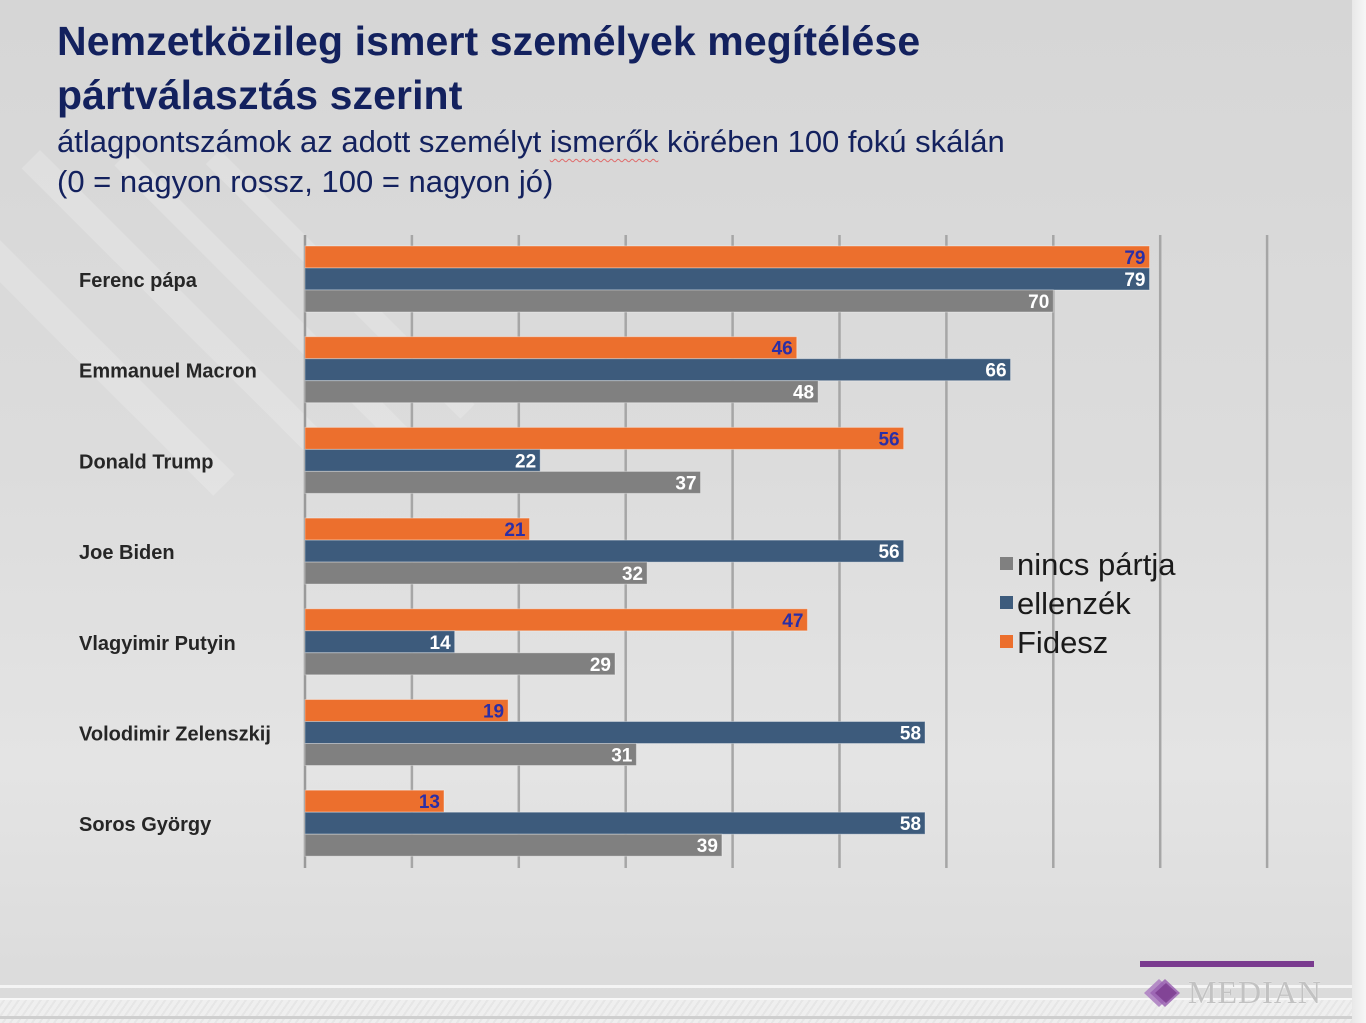 Image resolution: width=1366 pixels, height=1023 pixels. Describe the element at coordinates (1096, 564) in the screenshot. I see `legend-label: nincs pártja` at that location.